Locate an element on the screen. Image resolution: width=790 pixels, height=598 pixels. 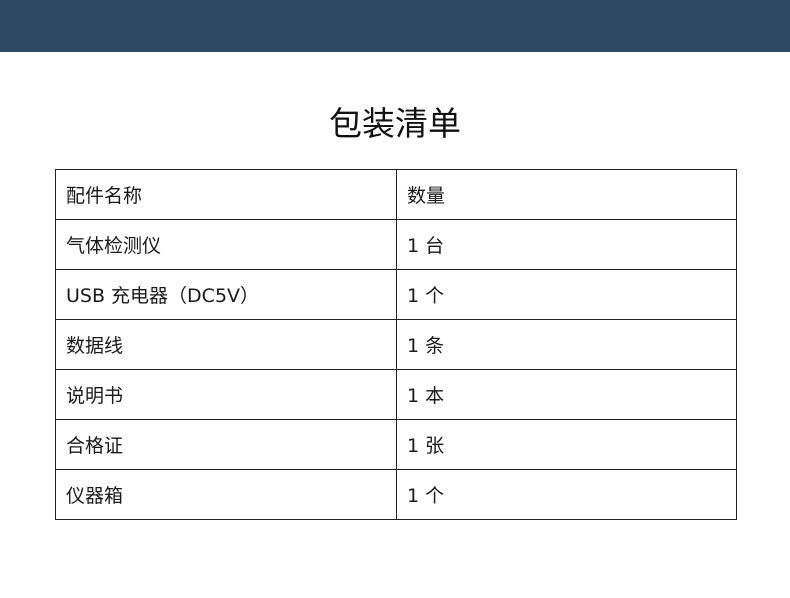
item-quantity: 1 张 is located at coordinates (566, 444).